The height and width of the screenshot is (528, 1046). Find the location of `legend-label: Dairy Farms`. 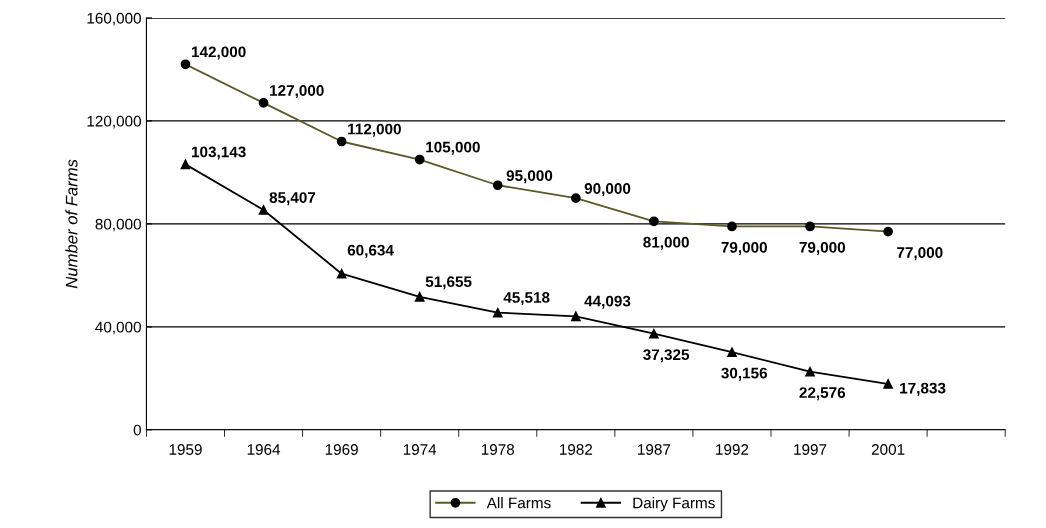

legend-label: Dairy Farms is located at coordinates (674, 504).